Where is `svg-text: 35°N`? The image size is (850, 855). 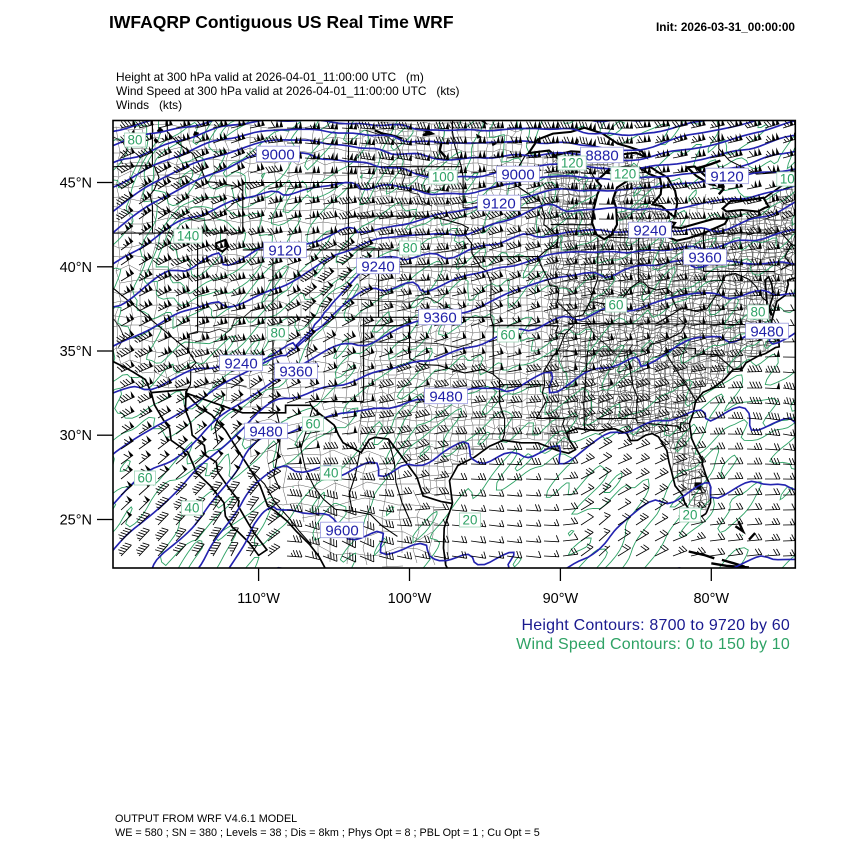
svg-text: 35°N is located at coordinates (76, 352).